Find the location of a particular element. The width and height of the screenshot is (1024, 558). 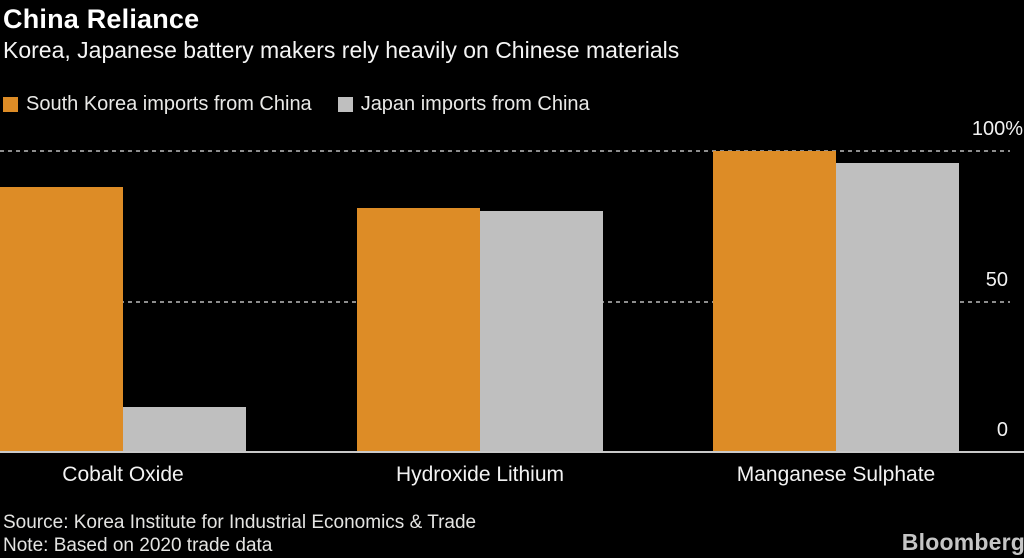

legend-label: Japan imports from China is located at coordinates (475, 104).